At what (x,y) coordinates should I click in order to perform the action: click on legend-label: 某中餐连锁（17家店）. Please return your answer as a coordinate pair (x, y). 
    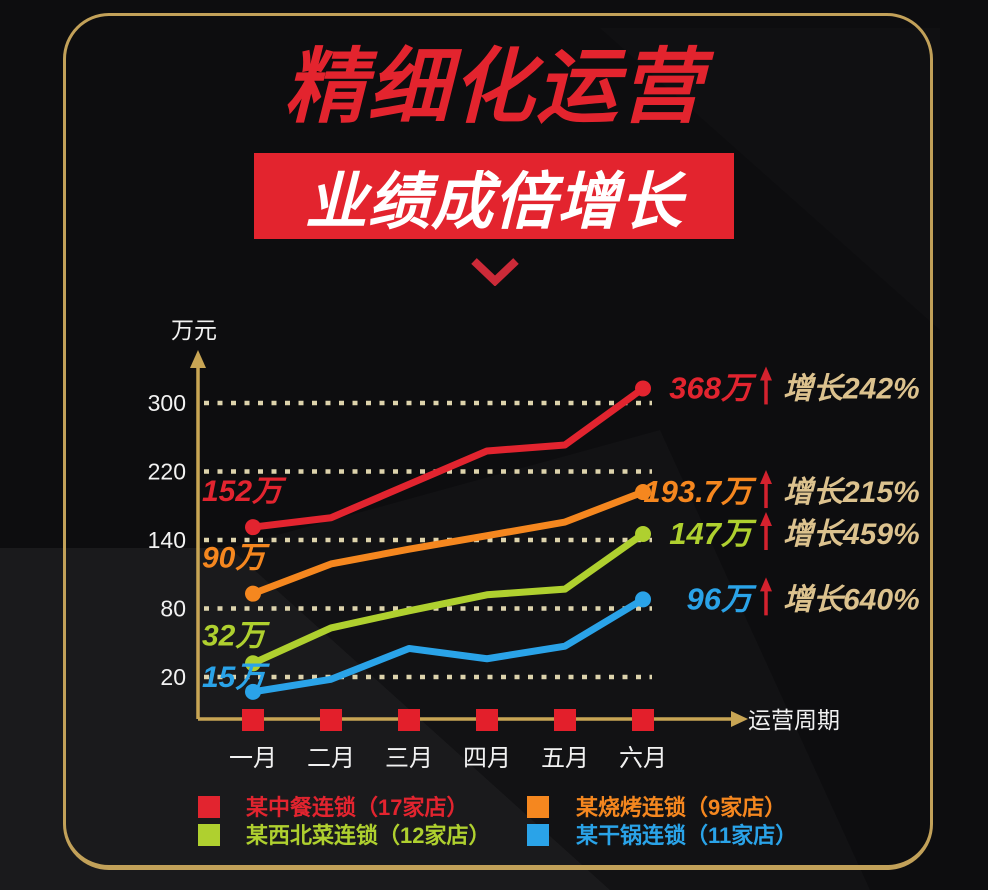
    Looking at the image, I should click on (357, 807).